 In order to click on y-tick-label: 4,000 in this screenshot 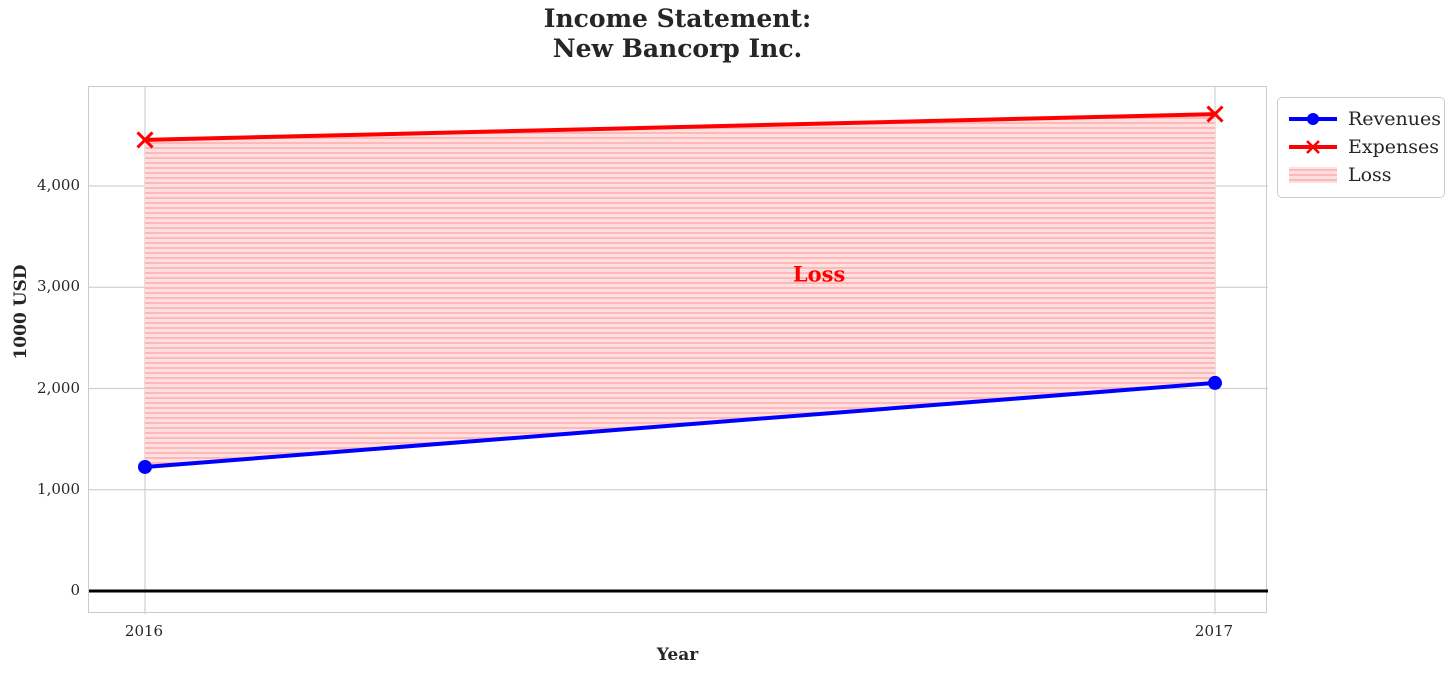, I will do `click(58, 185)`.